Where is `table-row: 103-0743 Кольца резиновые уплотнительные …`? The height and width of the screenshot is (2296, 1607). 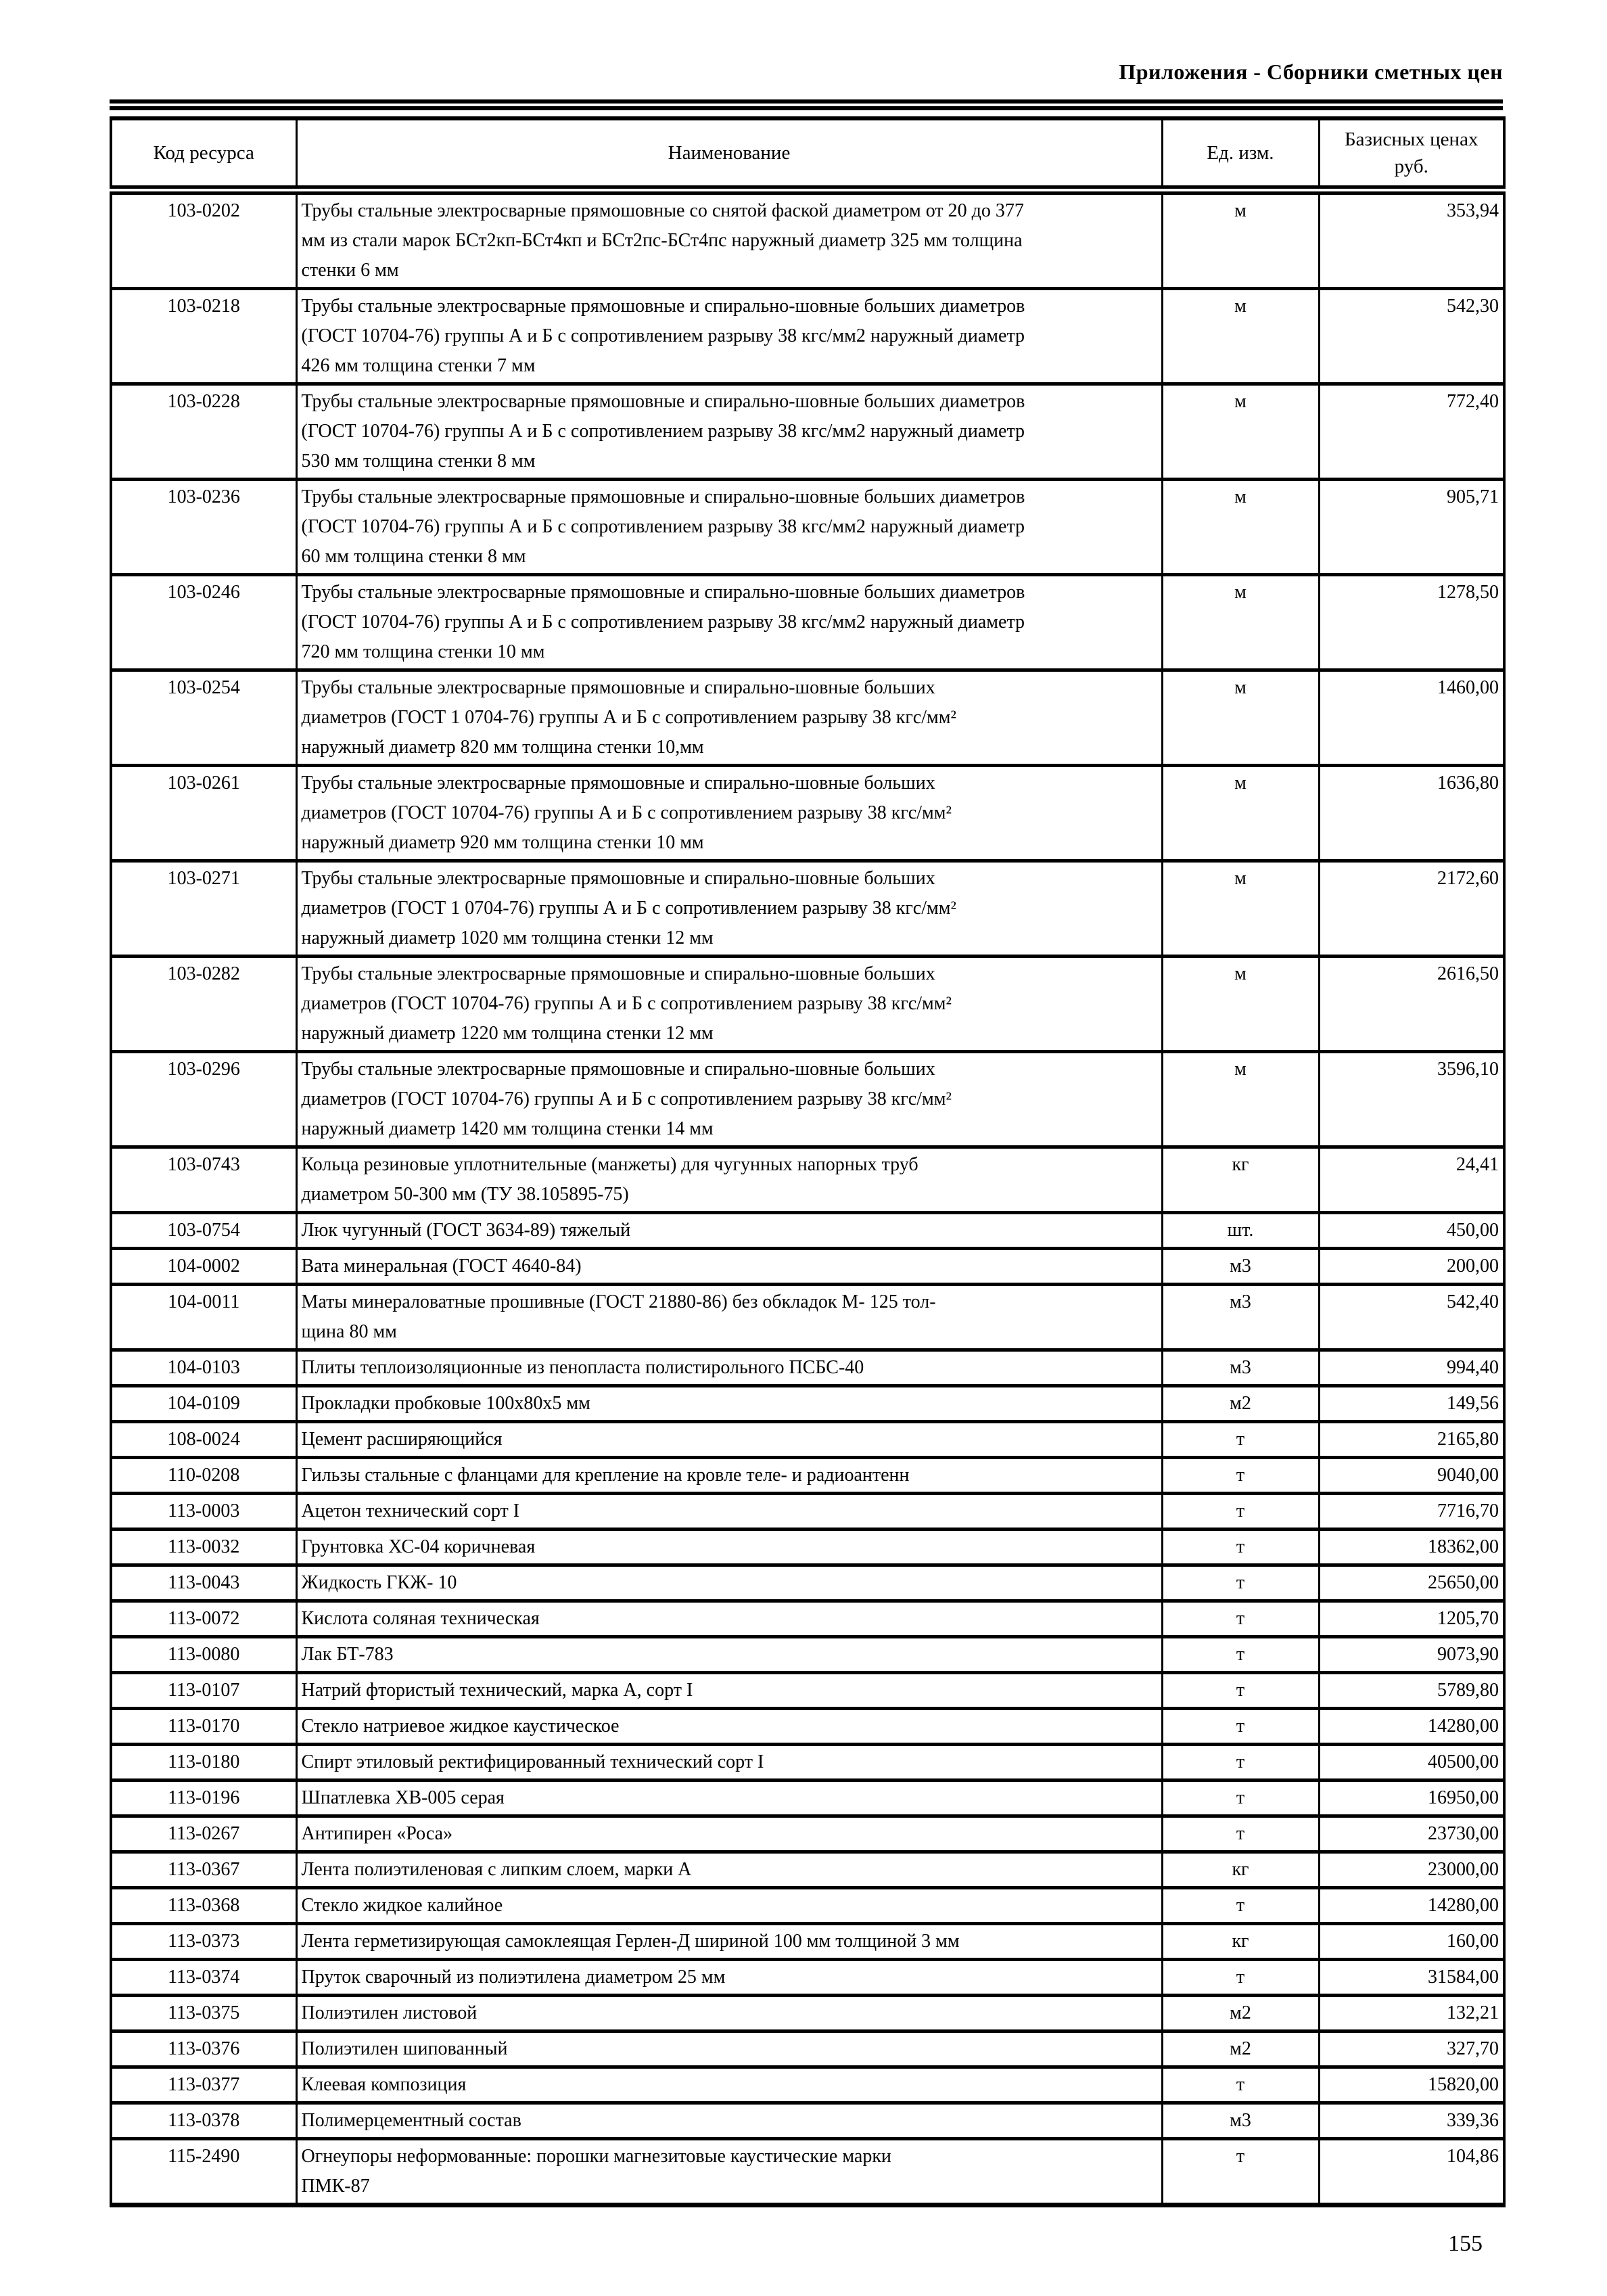
table-row: 103-0743 Кольца резиновые уплотнительные … is located at coordinates (808, 1179).